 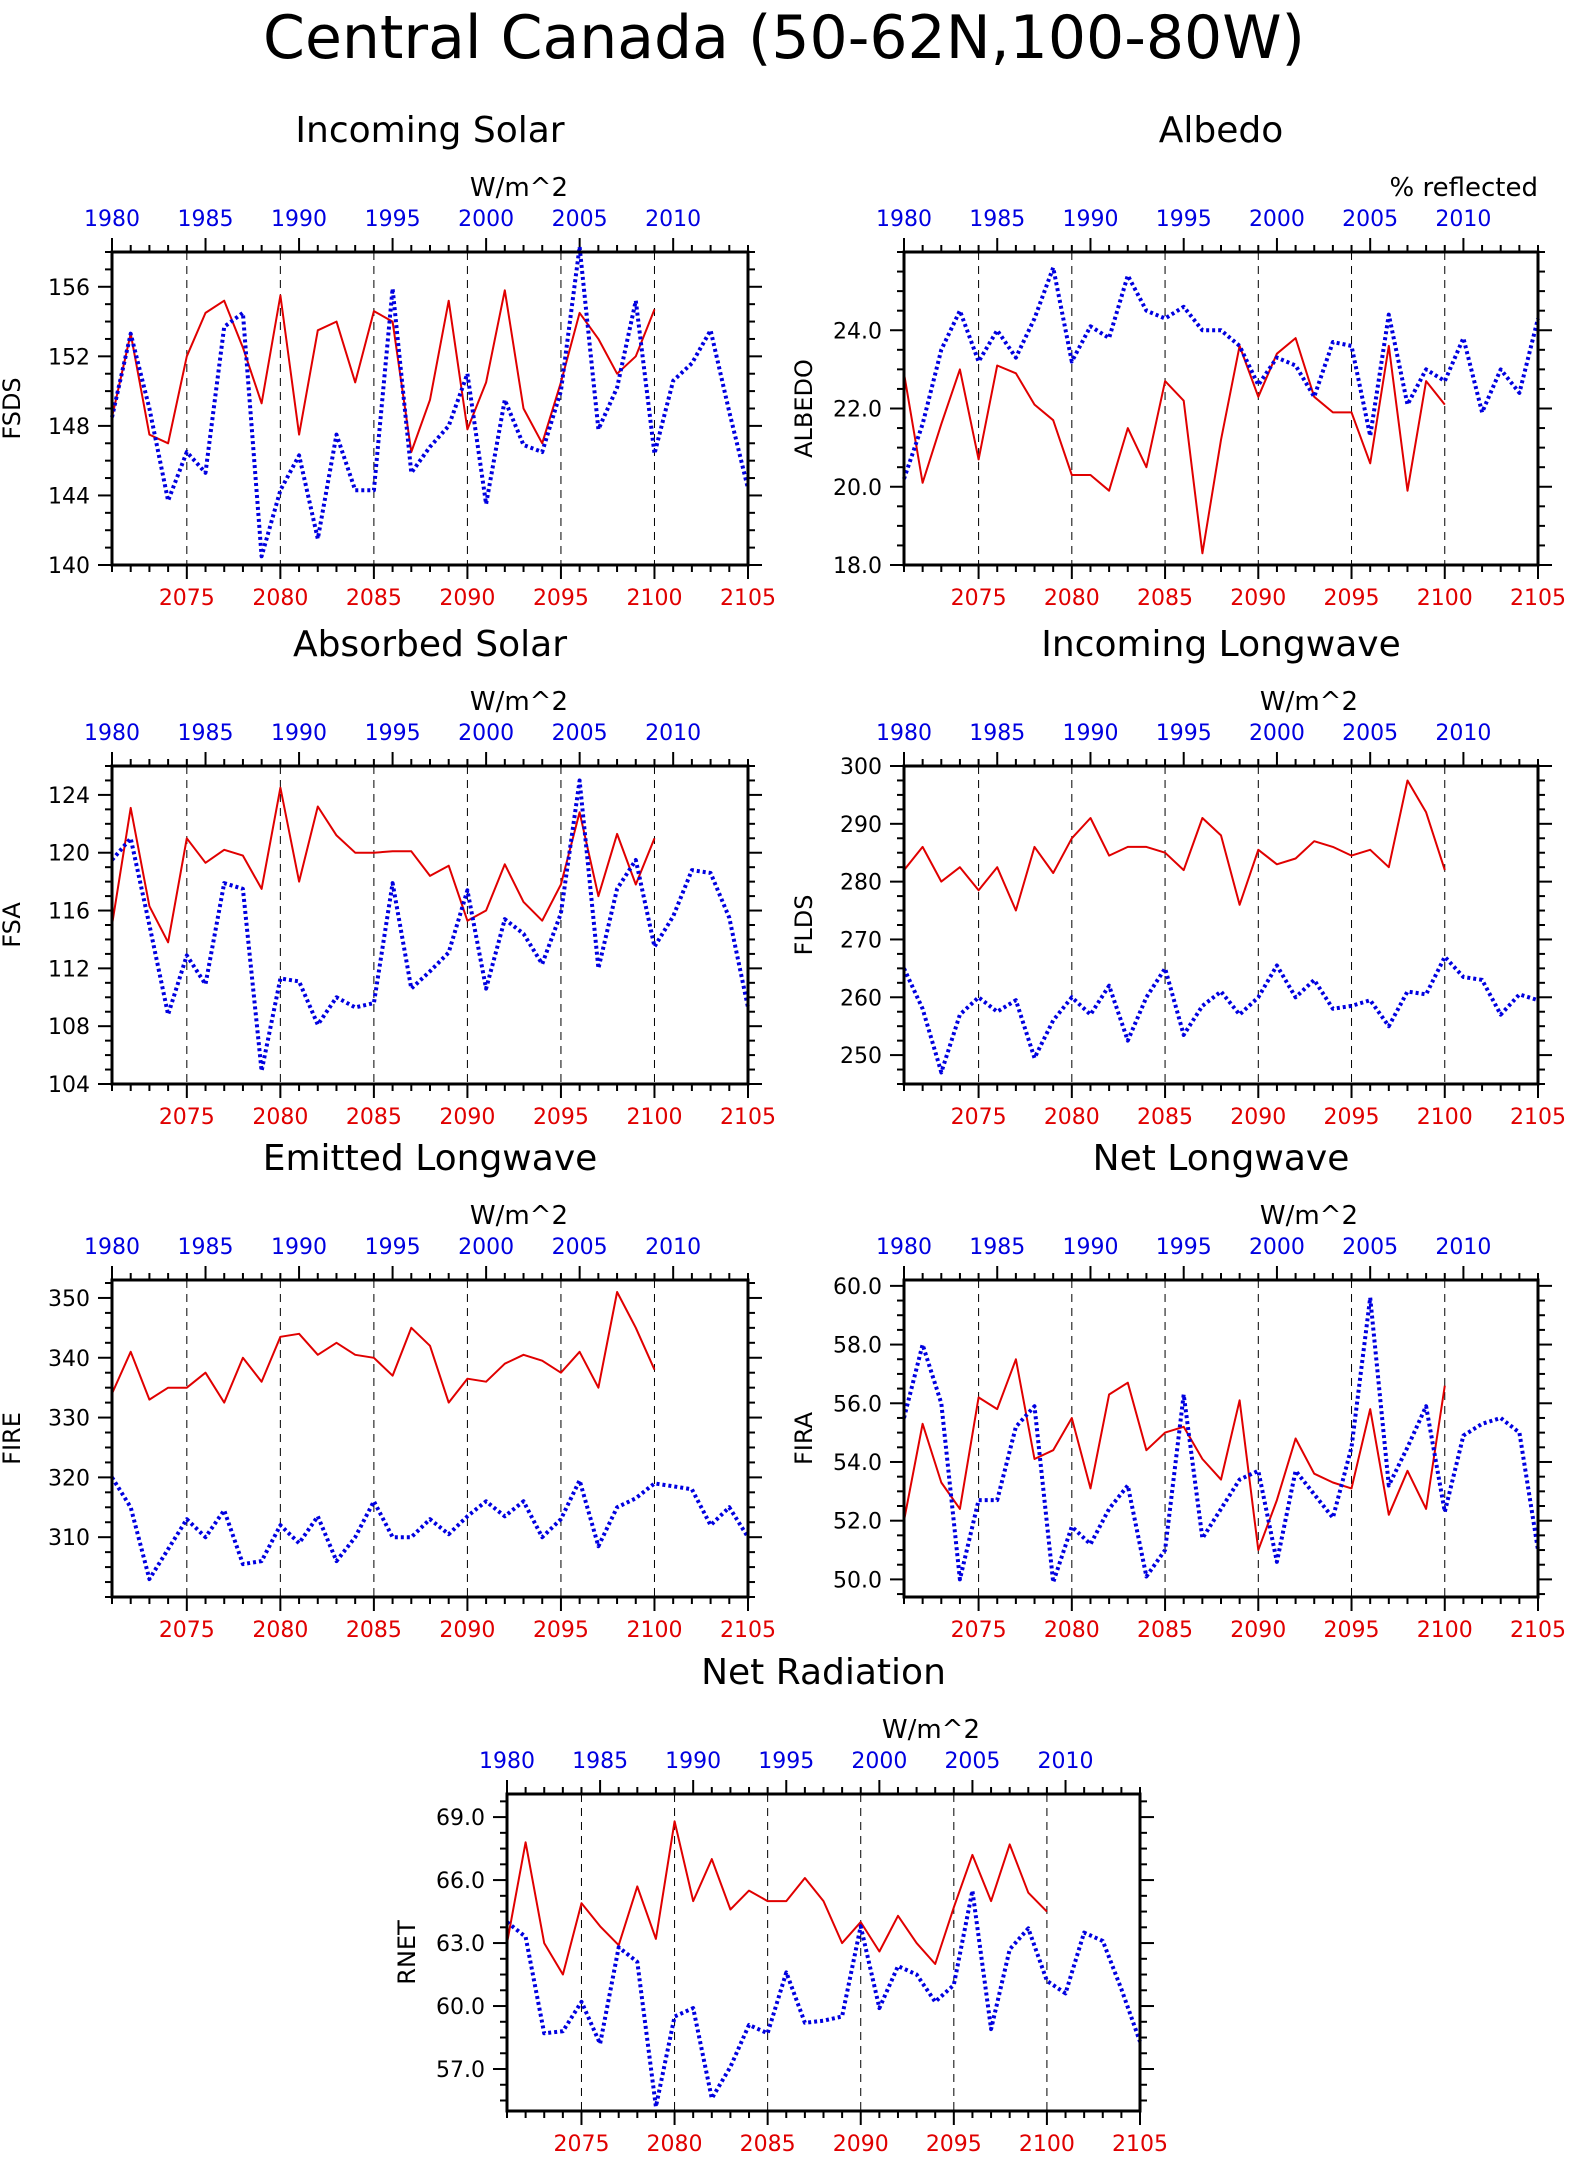 I want to click on albedo-top-tick-label: 2005, so click(x=1370, y=219).